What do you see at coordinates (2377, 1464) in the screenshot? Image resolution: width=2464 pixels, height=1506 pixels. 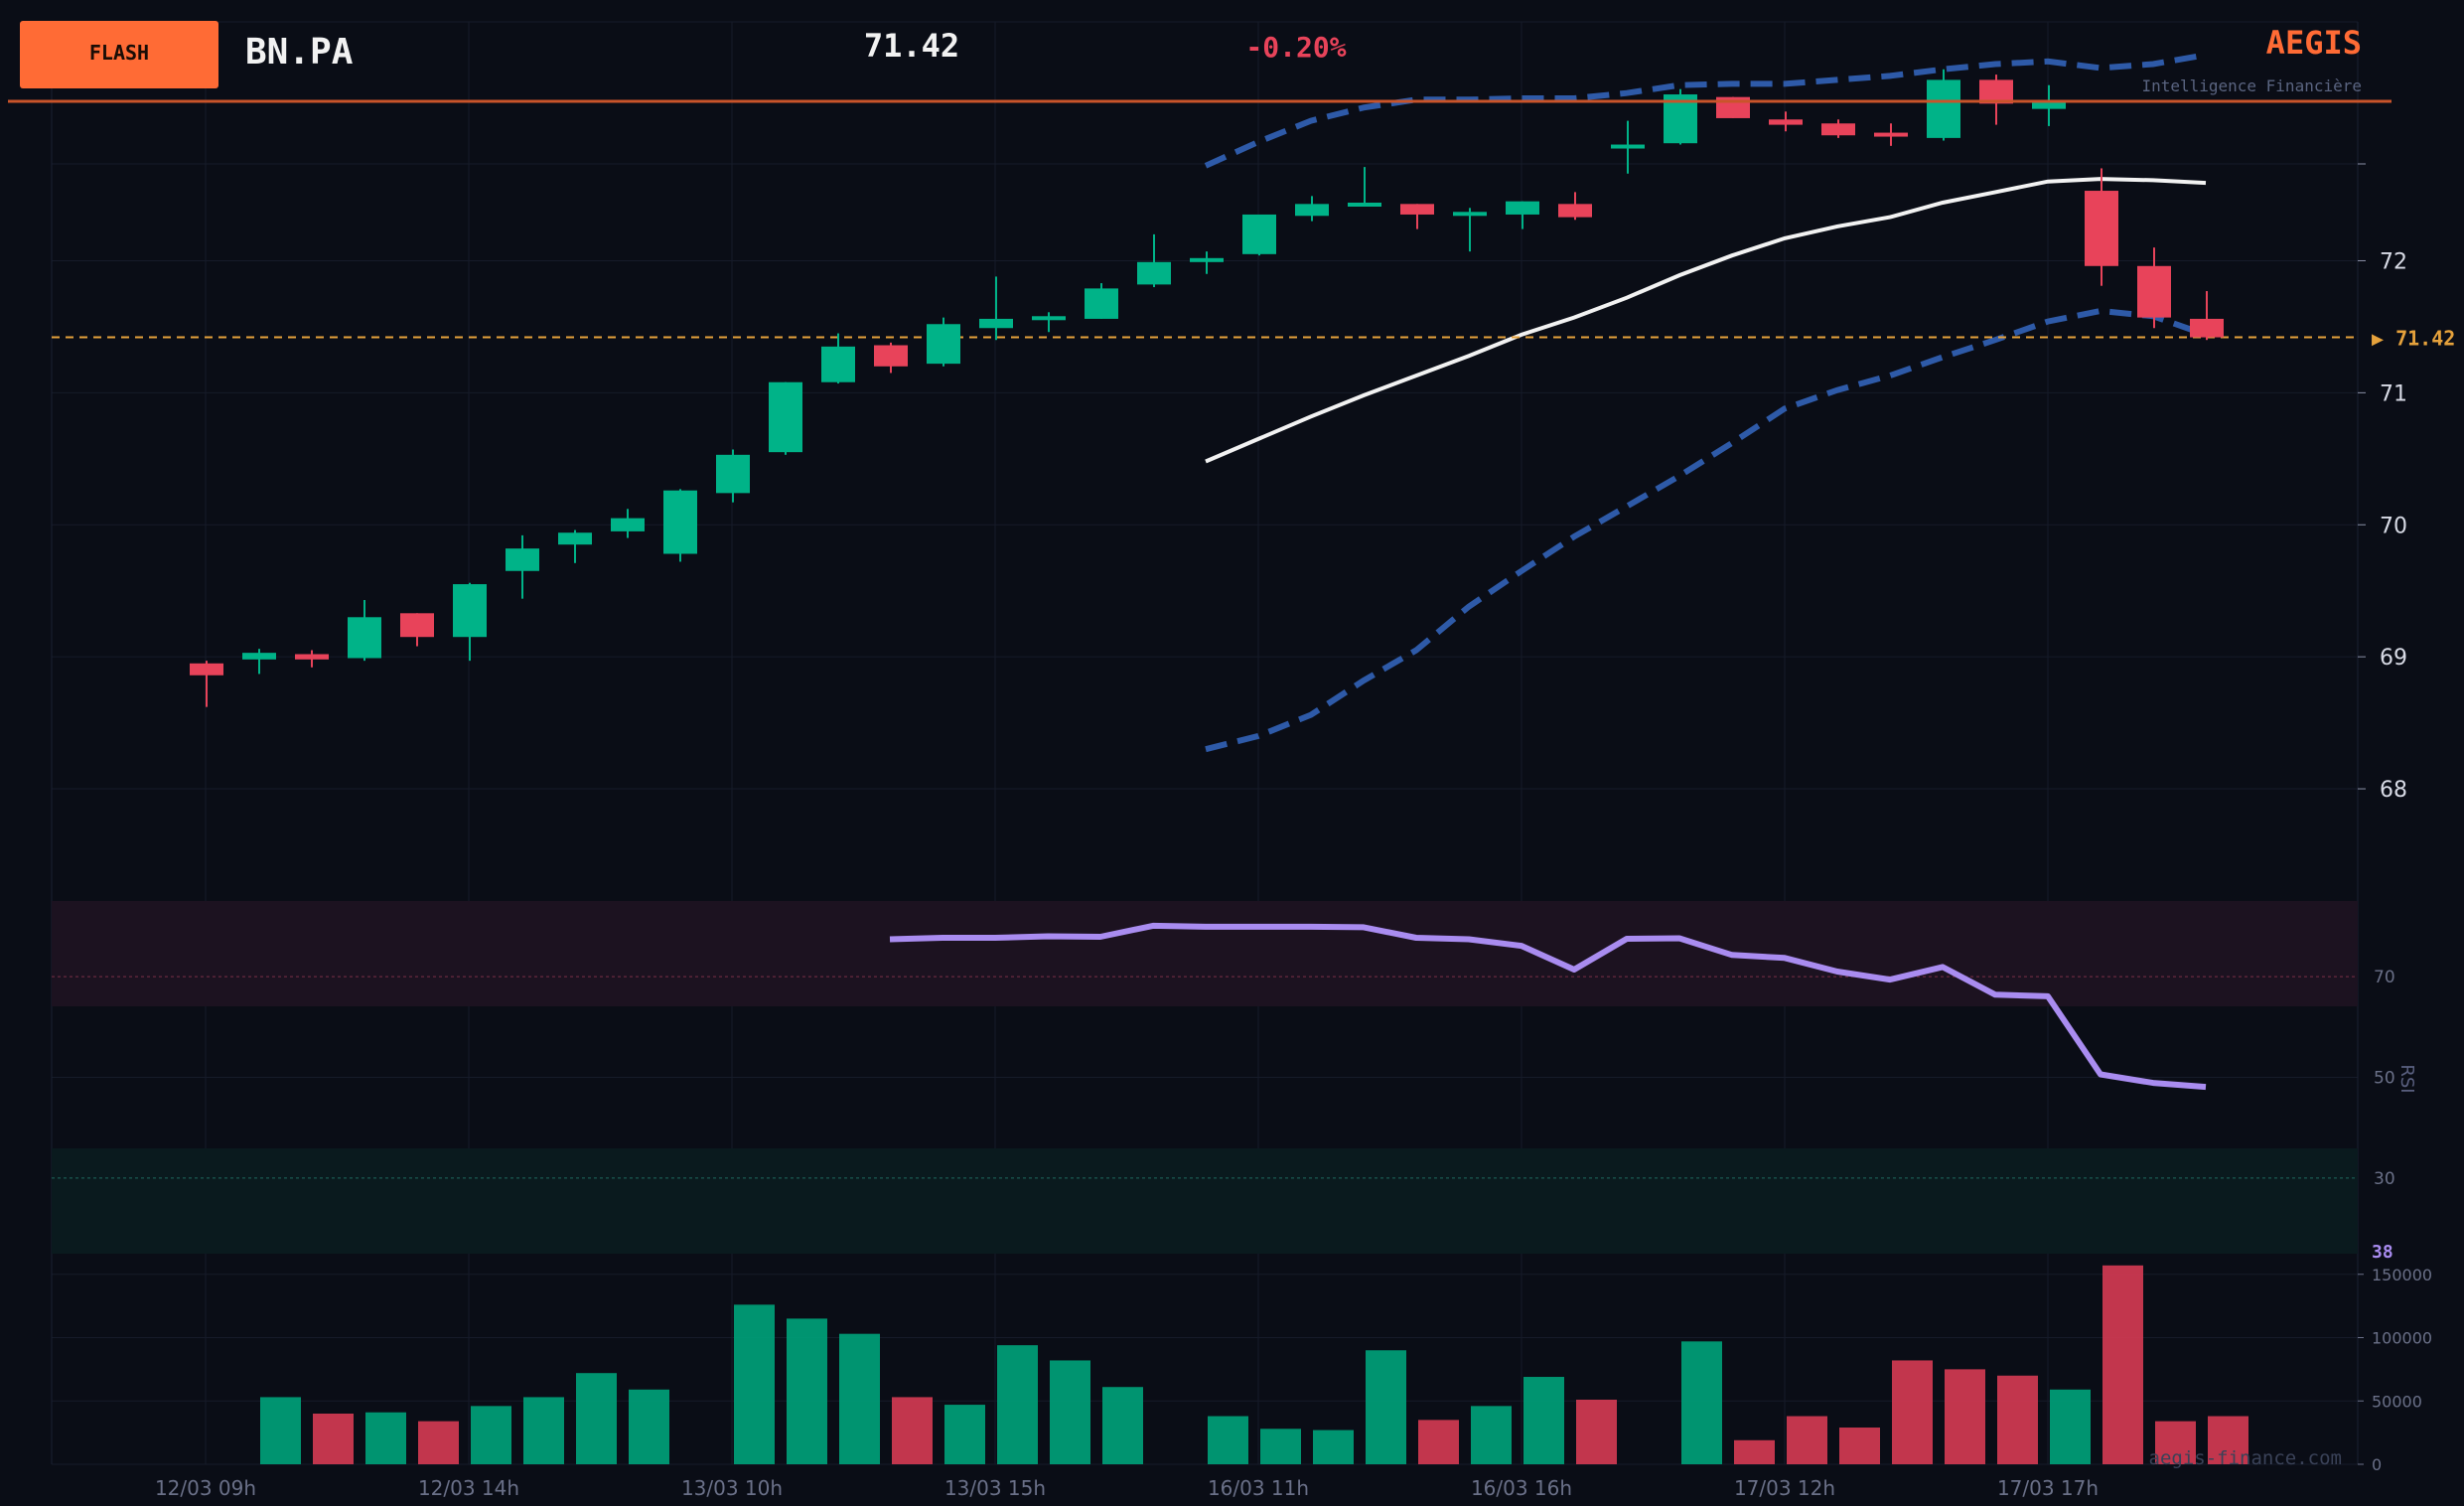 I see `volume-tick-label: 0` at bounding box center [2377, 1464].